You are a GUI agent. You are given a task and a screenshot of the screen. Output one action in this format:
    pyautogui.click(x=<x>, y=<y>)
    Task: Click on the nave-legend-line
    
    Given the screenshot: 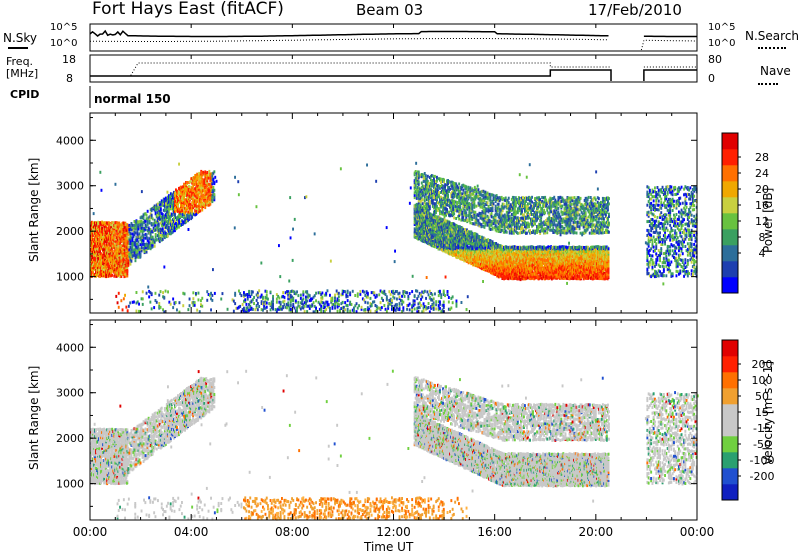 What is the action you would take?
    pyautogui.click(x=768, y=84)
    